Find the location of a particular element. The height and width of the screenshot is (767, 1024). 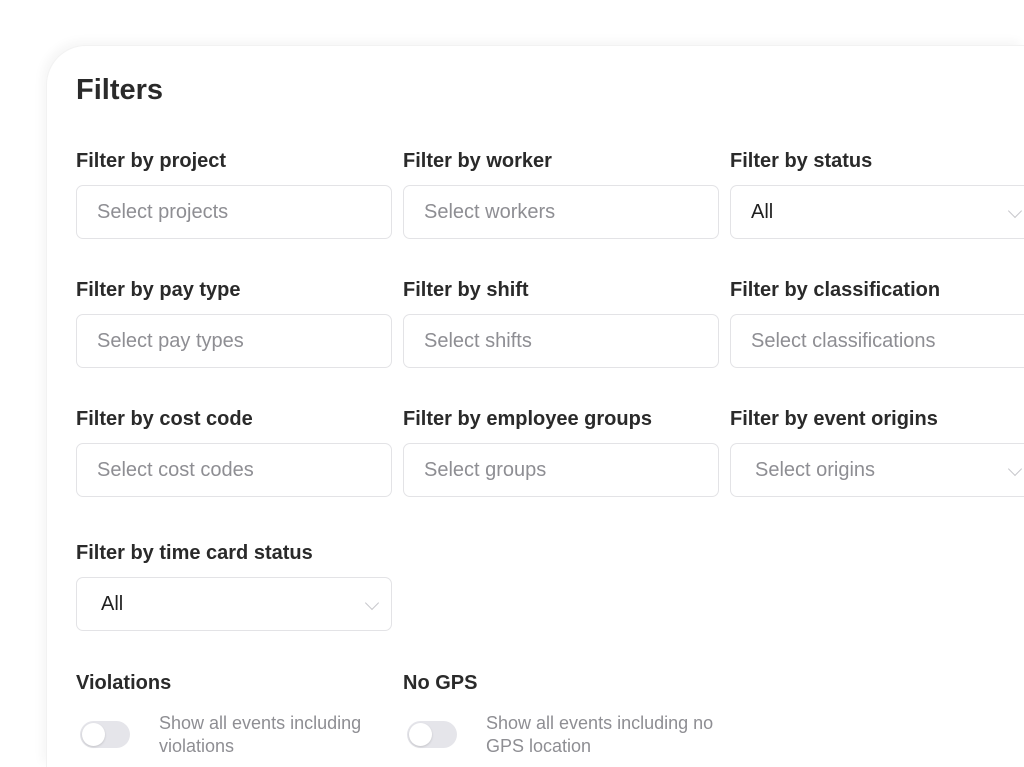

time-card-status-label: Filter by time card status is located at coordinates (194, 553).